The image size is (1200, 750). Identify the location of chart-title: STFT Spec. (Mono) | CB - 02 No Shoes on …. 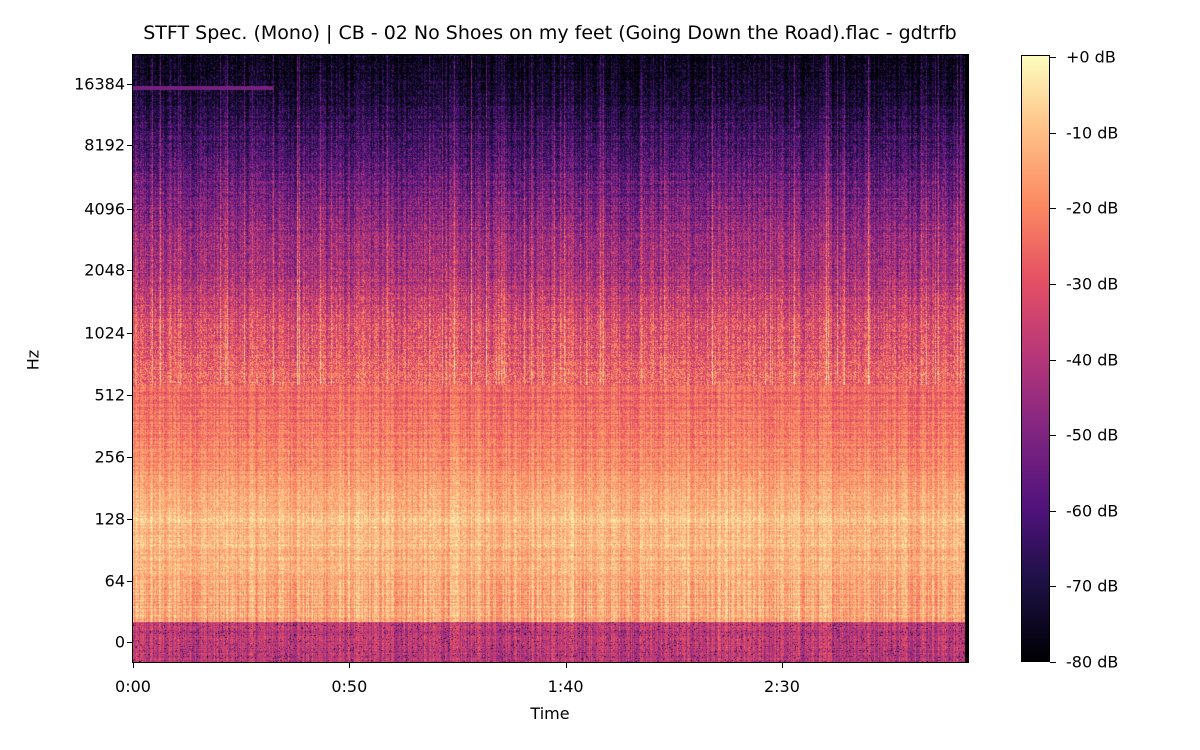
(550, 33).